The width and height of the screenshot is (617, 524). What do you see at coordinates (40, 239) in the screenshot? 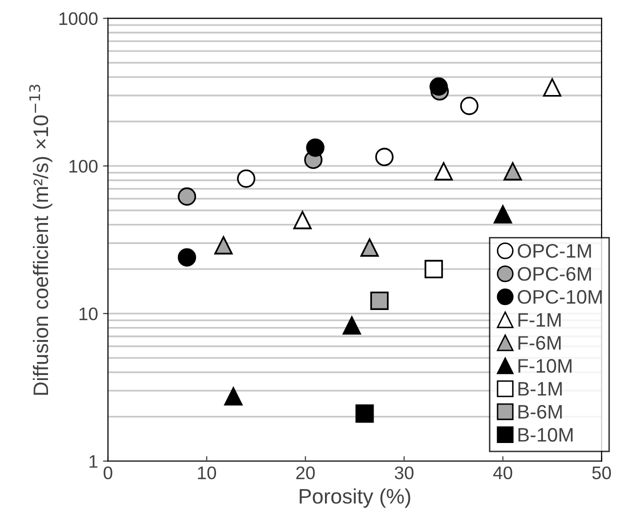
I see `y-axis-title: Diffusion coefficient (m²/s) ×10$^{−13}$` at bounding box center [40, 239].